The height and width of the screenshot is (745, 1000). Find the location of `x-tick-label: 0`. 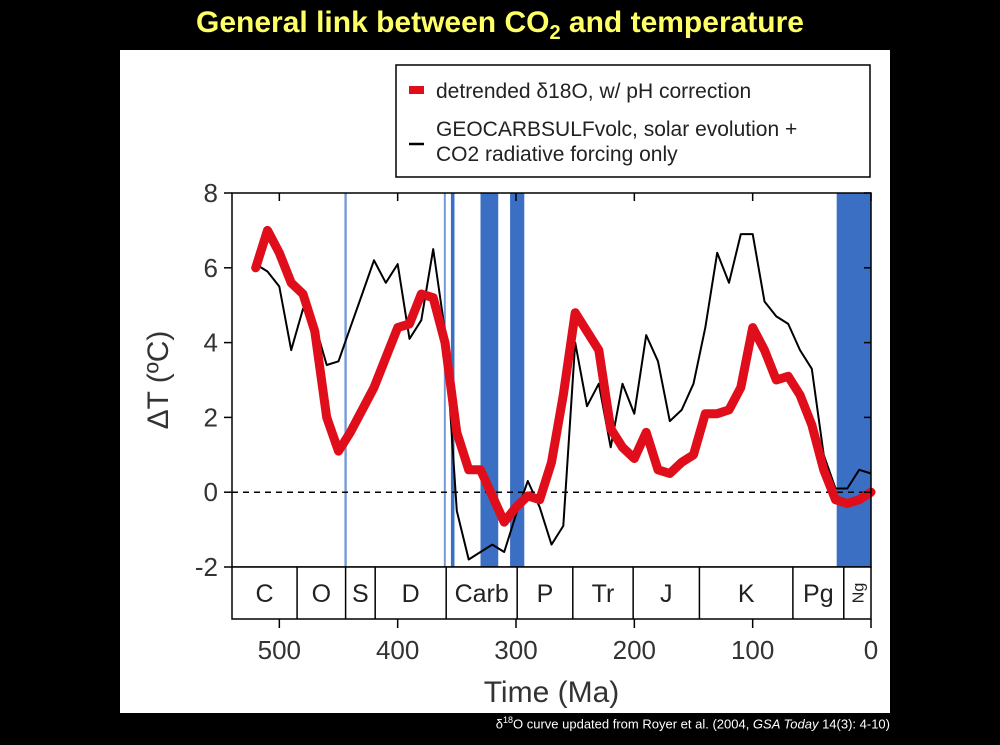

x-tick-label: 0 is located at coordinates (871, 650).